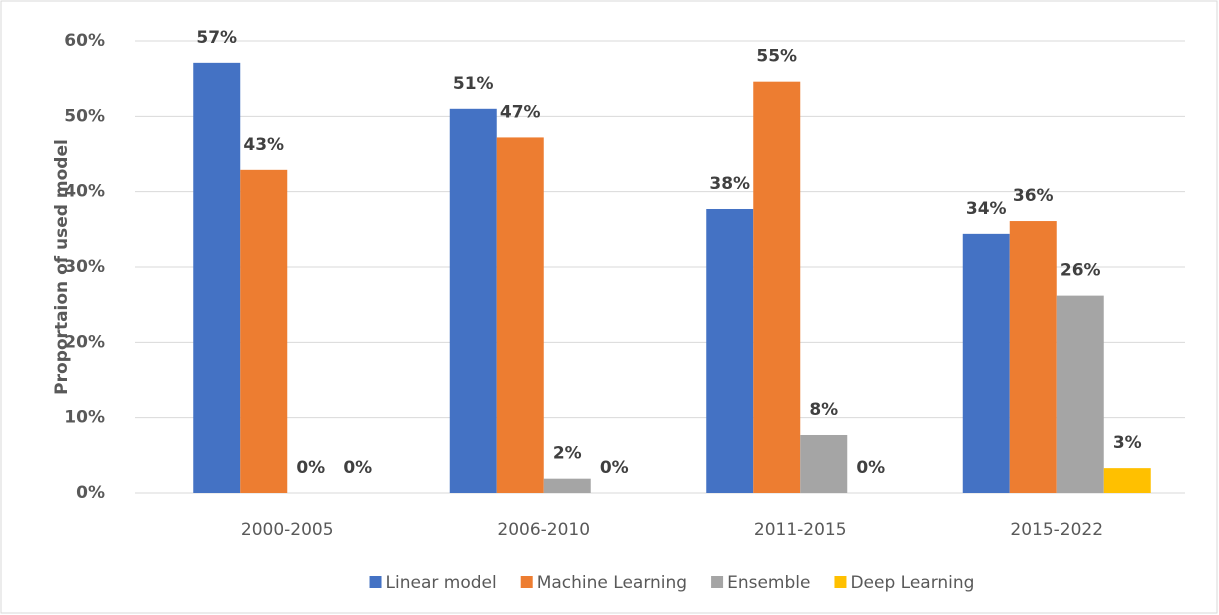 Image resolution: width=1219 pixels, height=615 pixels. Describe the element at coordinates (84, 342) in the screenshot. I see `y-tick-label: 20%` at that location.